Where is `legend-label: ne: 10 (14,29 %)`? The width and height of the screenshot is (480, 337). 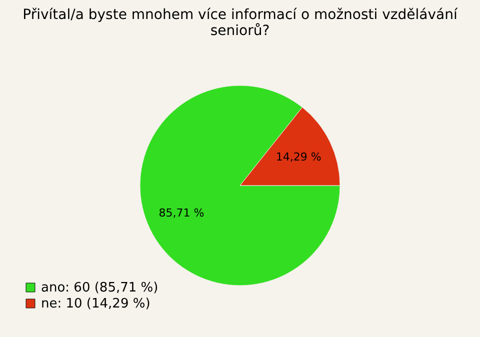 legend-label: ne: 10 (14,29 %) is located at coordinates (95, 304).